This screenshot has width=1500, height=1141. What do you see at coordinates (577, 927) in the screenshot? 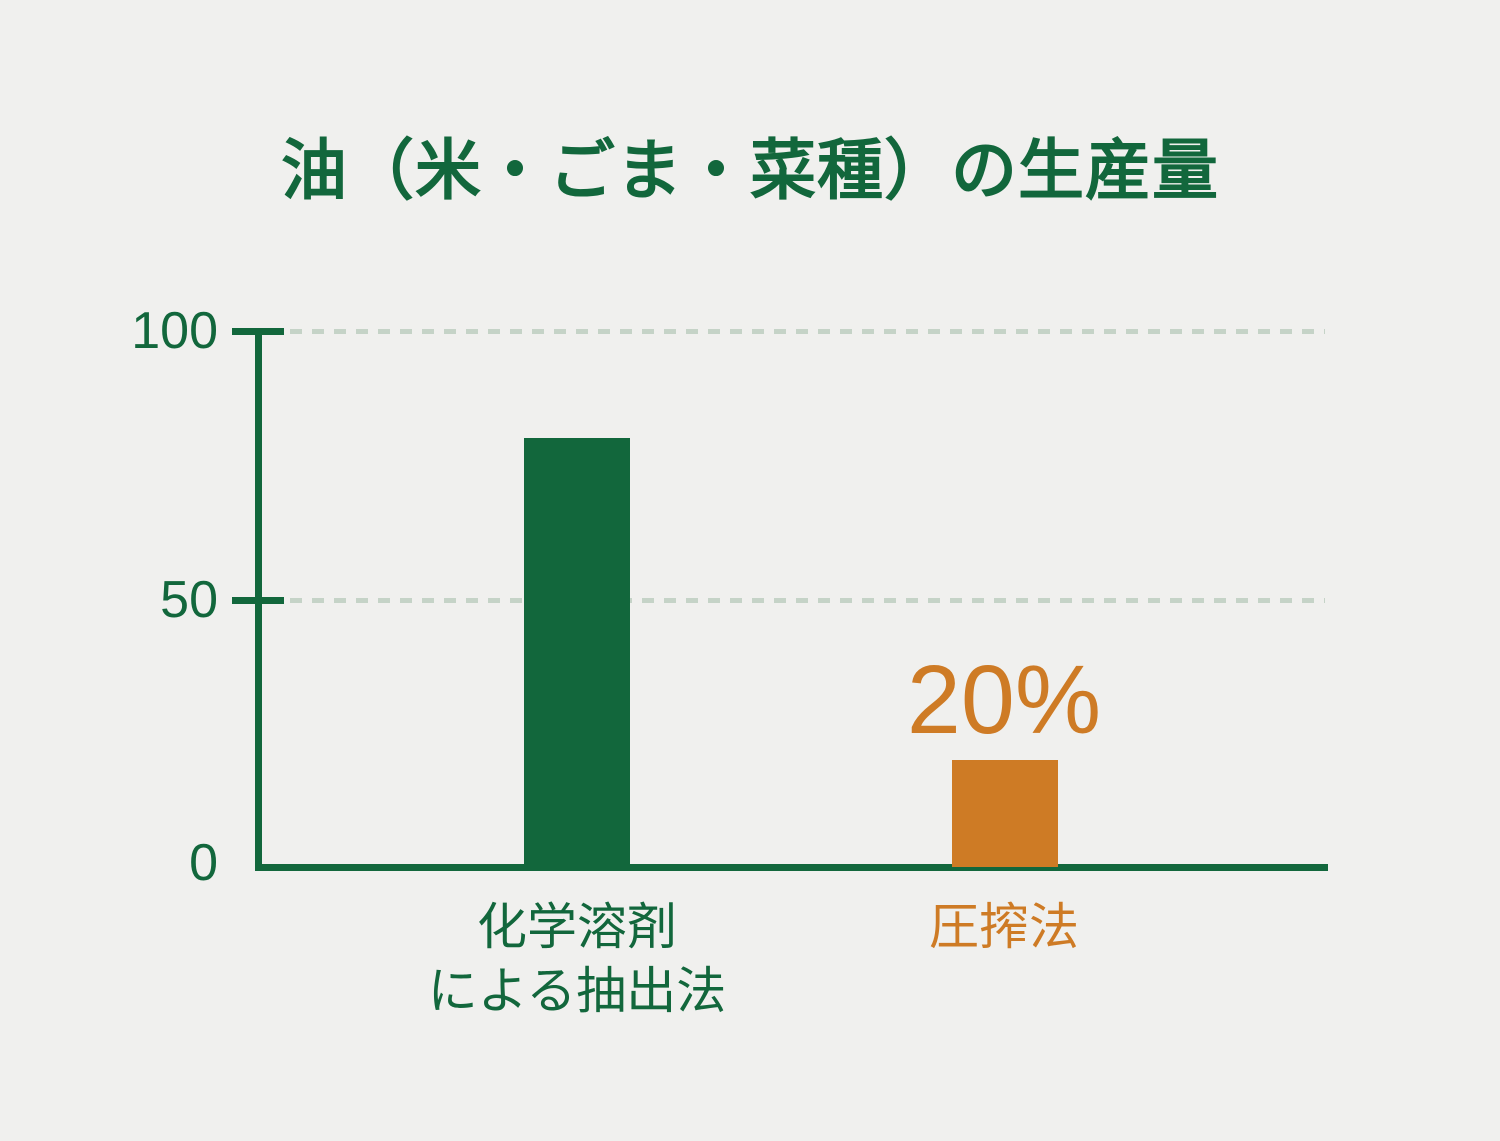
I see `x-label-chemical-solvent-line1: 化学溶剤` at bounding box center [577, 927].